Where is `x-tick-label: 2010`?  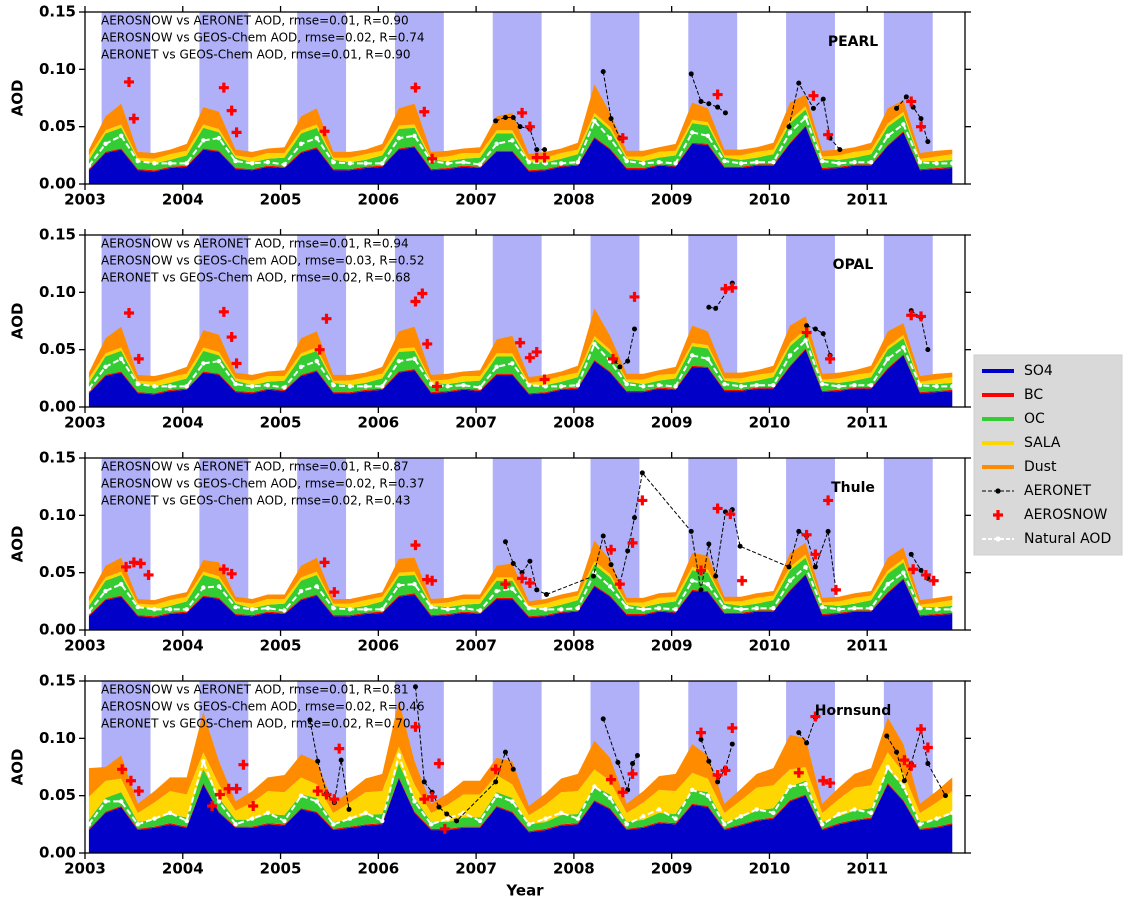 x-tick-label: 2010 is located at coordinates (770, 646).